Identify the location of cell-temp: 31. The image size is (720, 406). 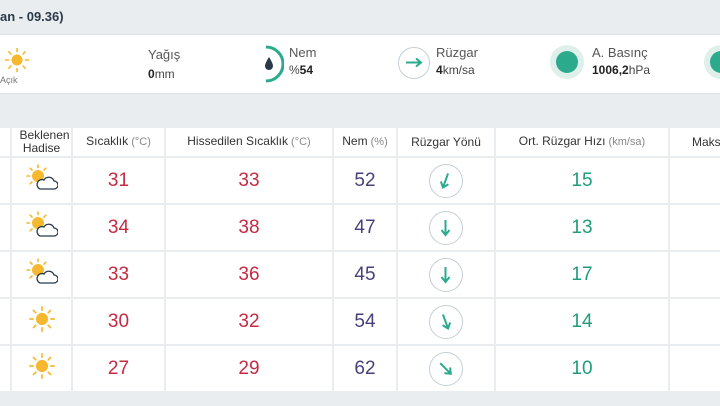
(118, 180).